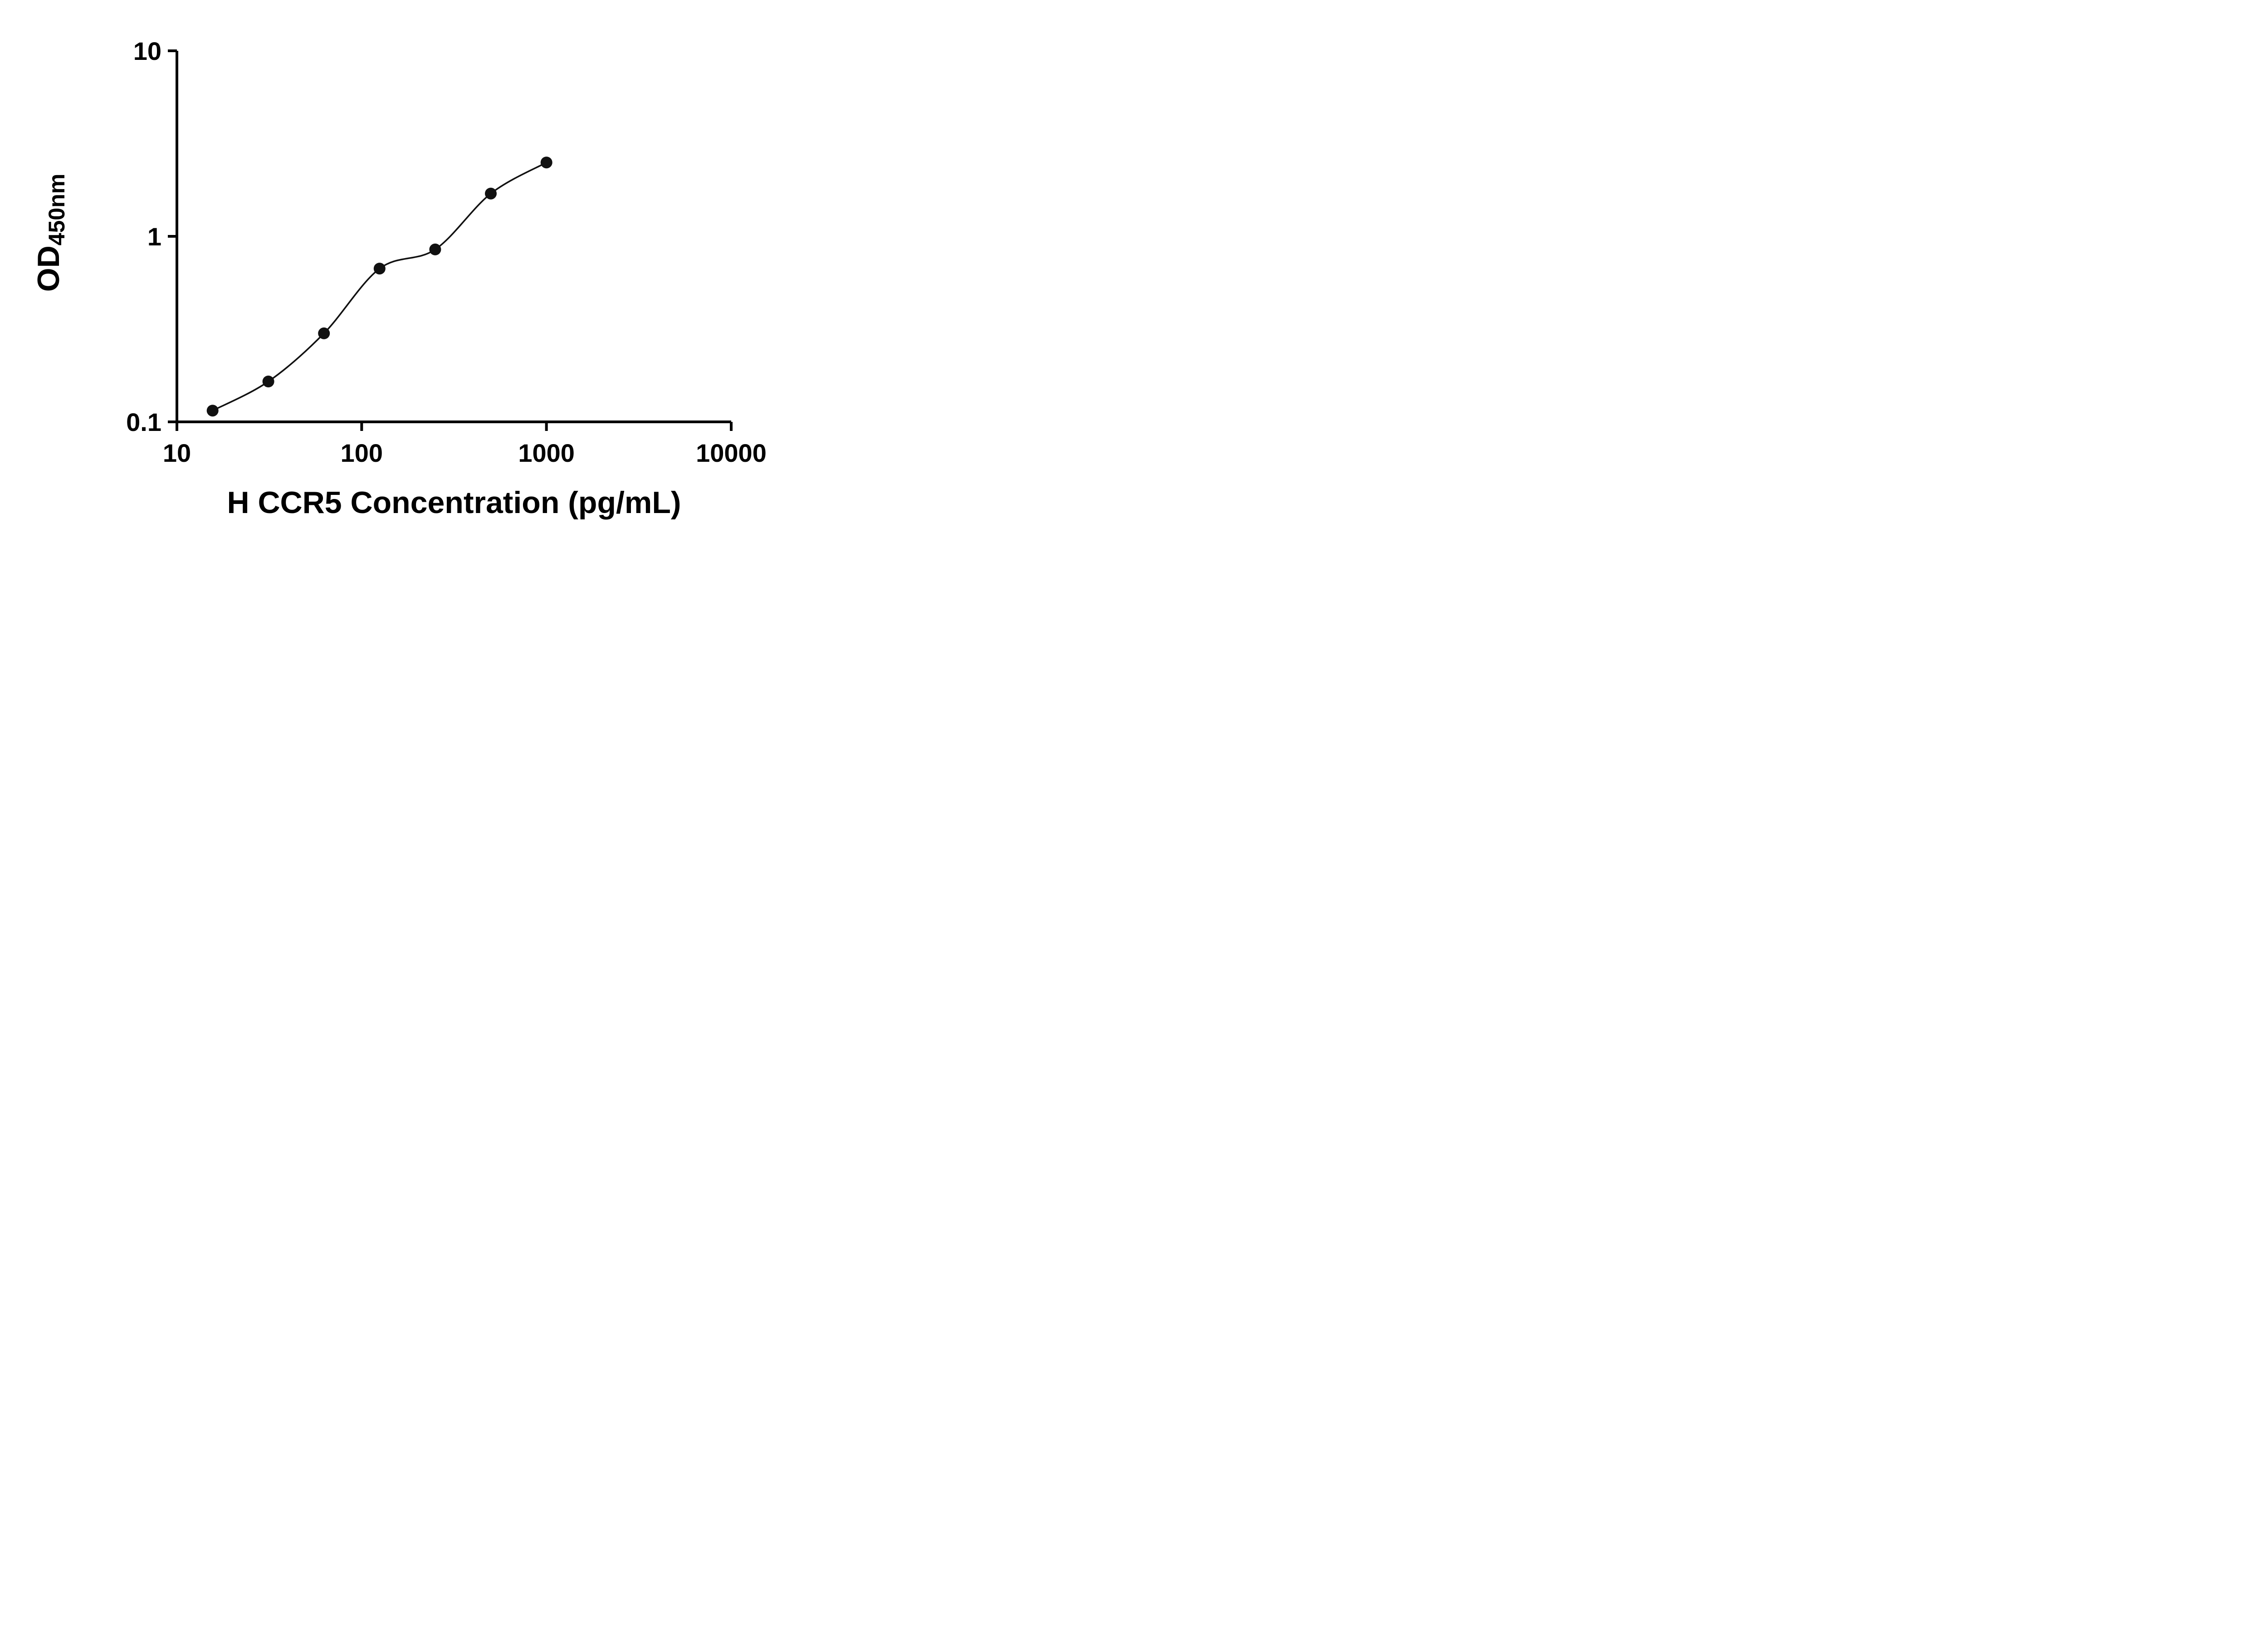  What do you see at coordinates (732, 453) in the screenshot?
I see `x-tick-label: 10000` at bounding box center [732, 453].